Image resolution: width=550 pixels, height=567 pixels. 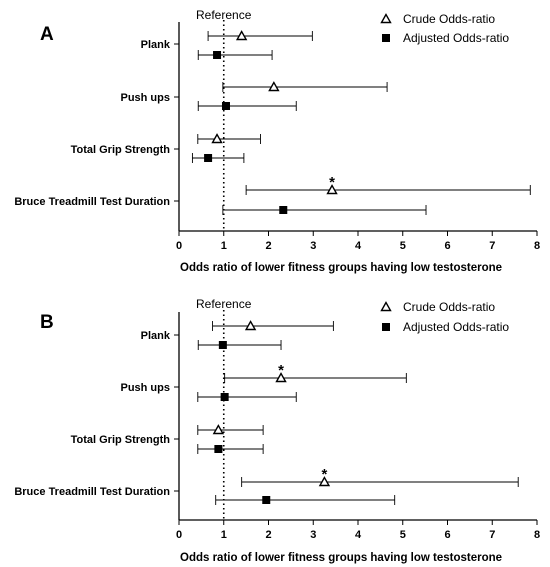 What do you see at coordinates (47, 34) in the screenshot?
I see `panel-label: A` at bounding box center [47, 34].